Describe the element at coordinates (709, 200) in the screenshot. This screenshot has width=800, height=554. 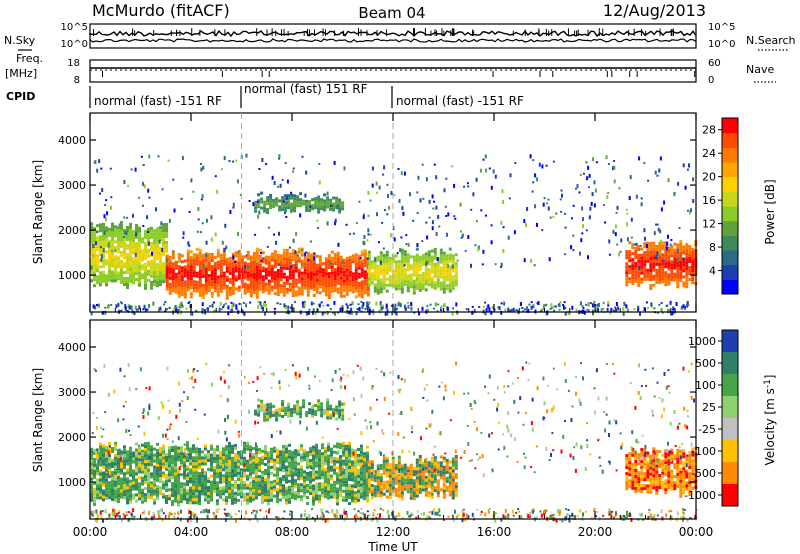
I see `colorbar-tick-label: 16` at that location.